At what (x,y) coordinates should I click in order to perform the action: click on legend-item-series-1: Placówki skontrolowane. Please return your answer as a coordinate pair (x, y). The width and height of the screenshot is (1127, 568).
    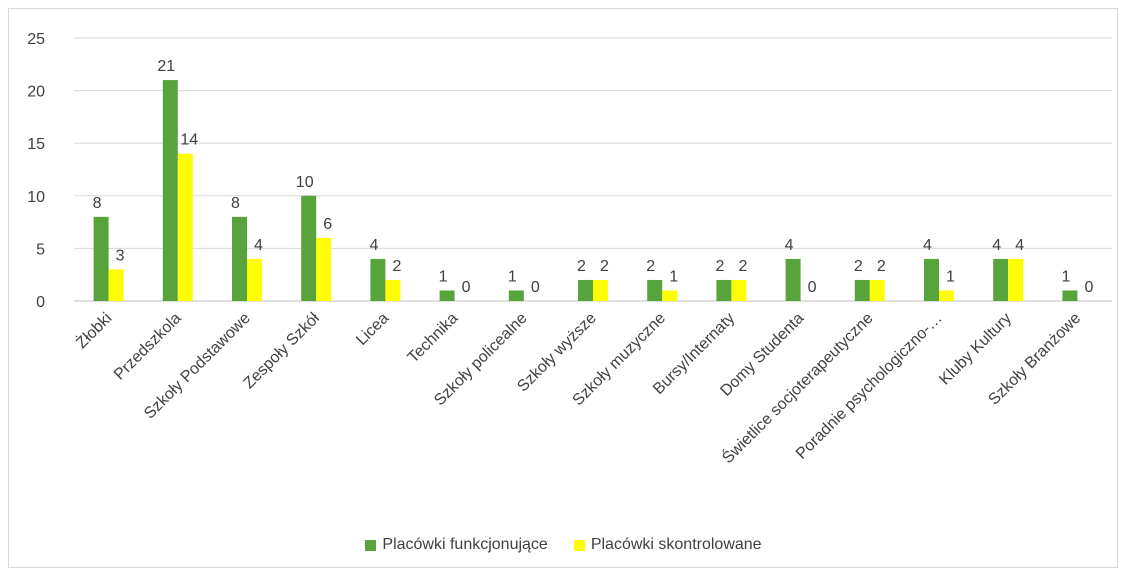
    Looking at the image, I should click on (667, 545).